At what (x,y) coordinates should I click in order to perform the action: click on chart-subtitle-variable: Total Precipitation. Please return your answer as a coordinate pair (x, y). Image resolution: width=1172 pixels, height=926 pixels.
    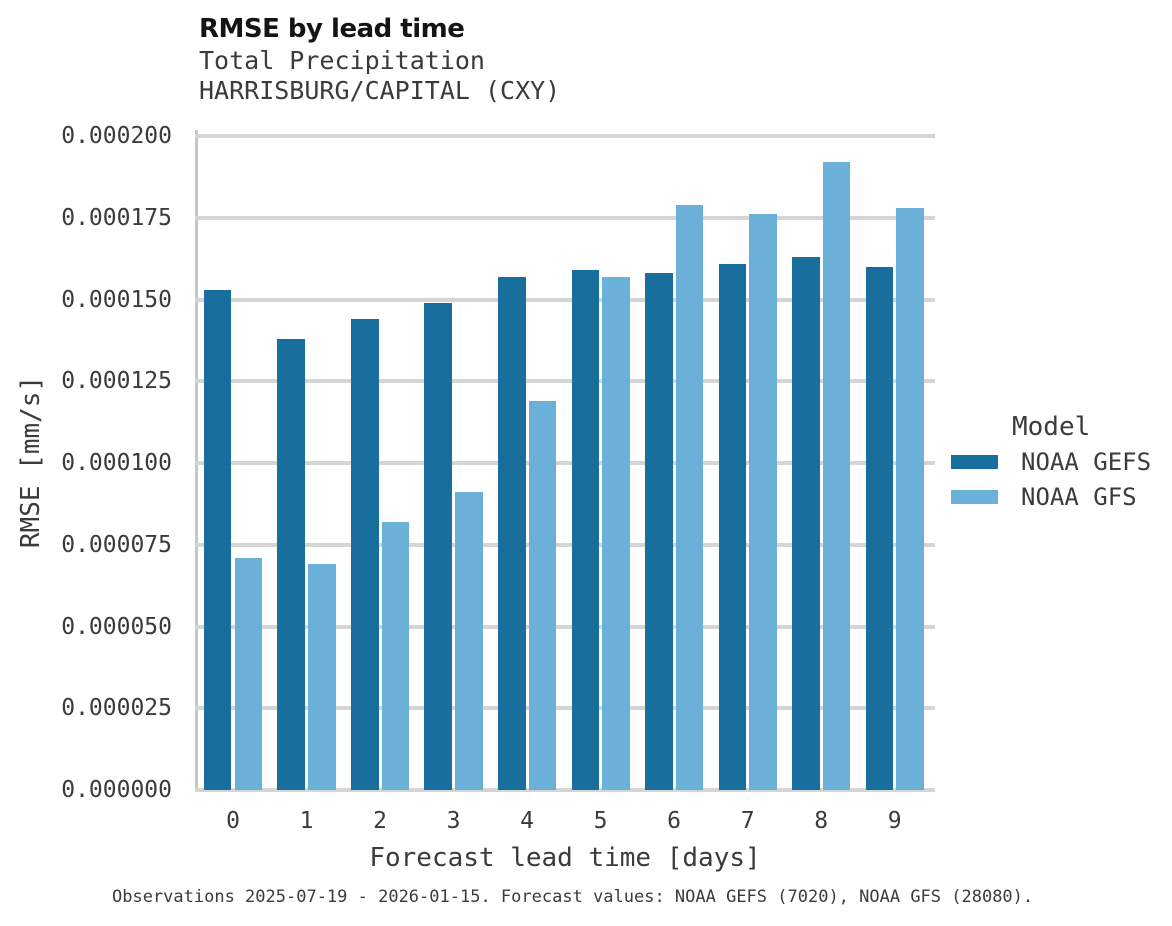
    Looking at the image, I should click on (342, 60).